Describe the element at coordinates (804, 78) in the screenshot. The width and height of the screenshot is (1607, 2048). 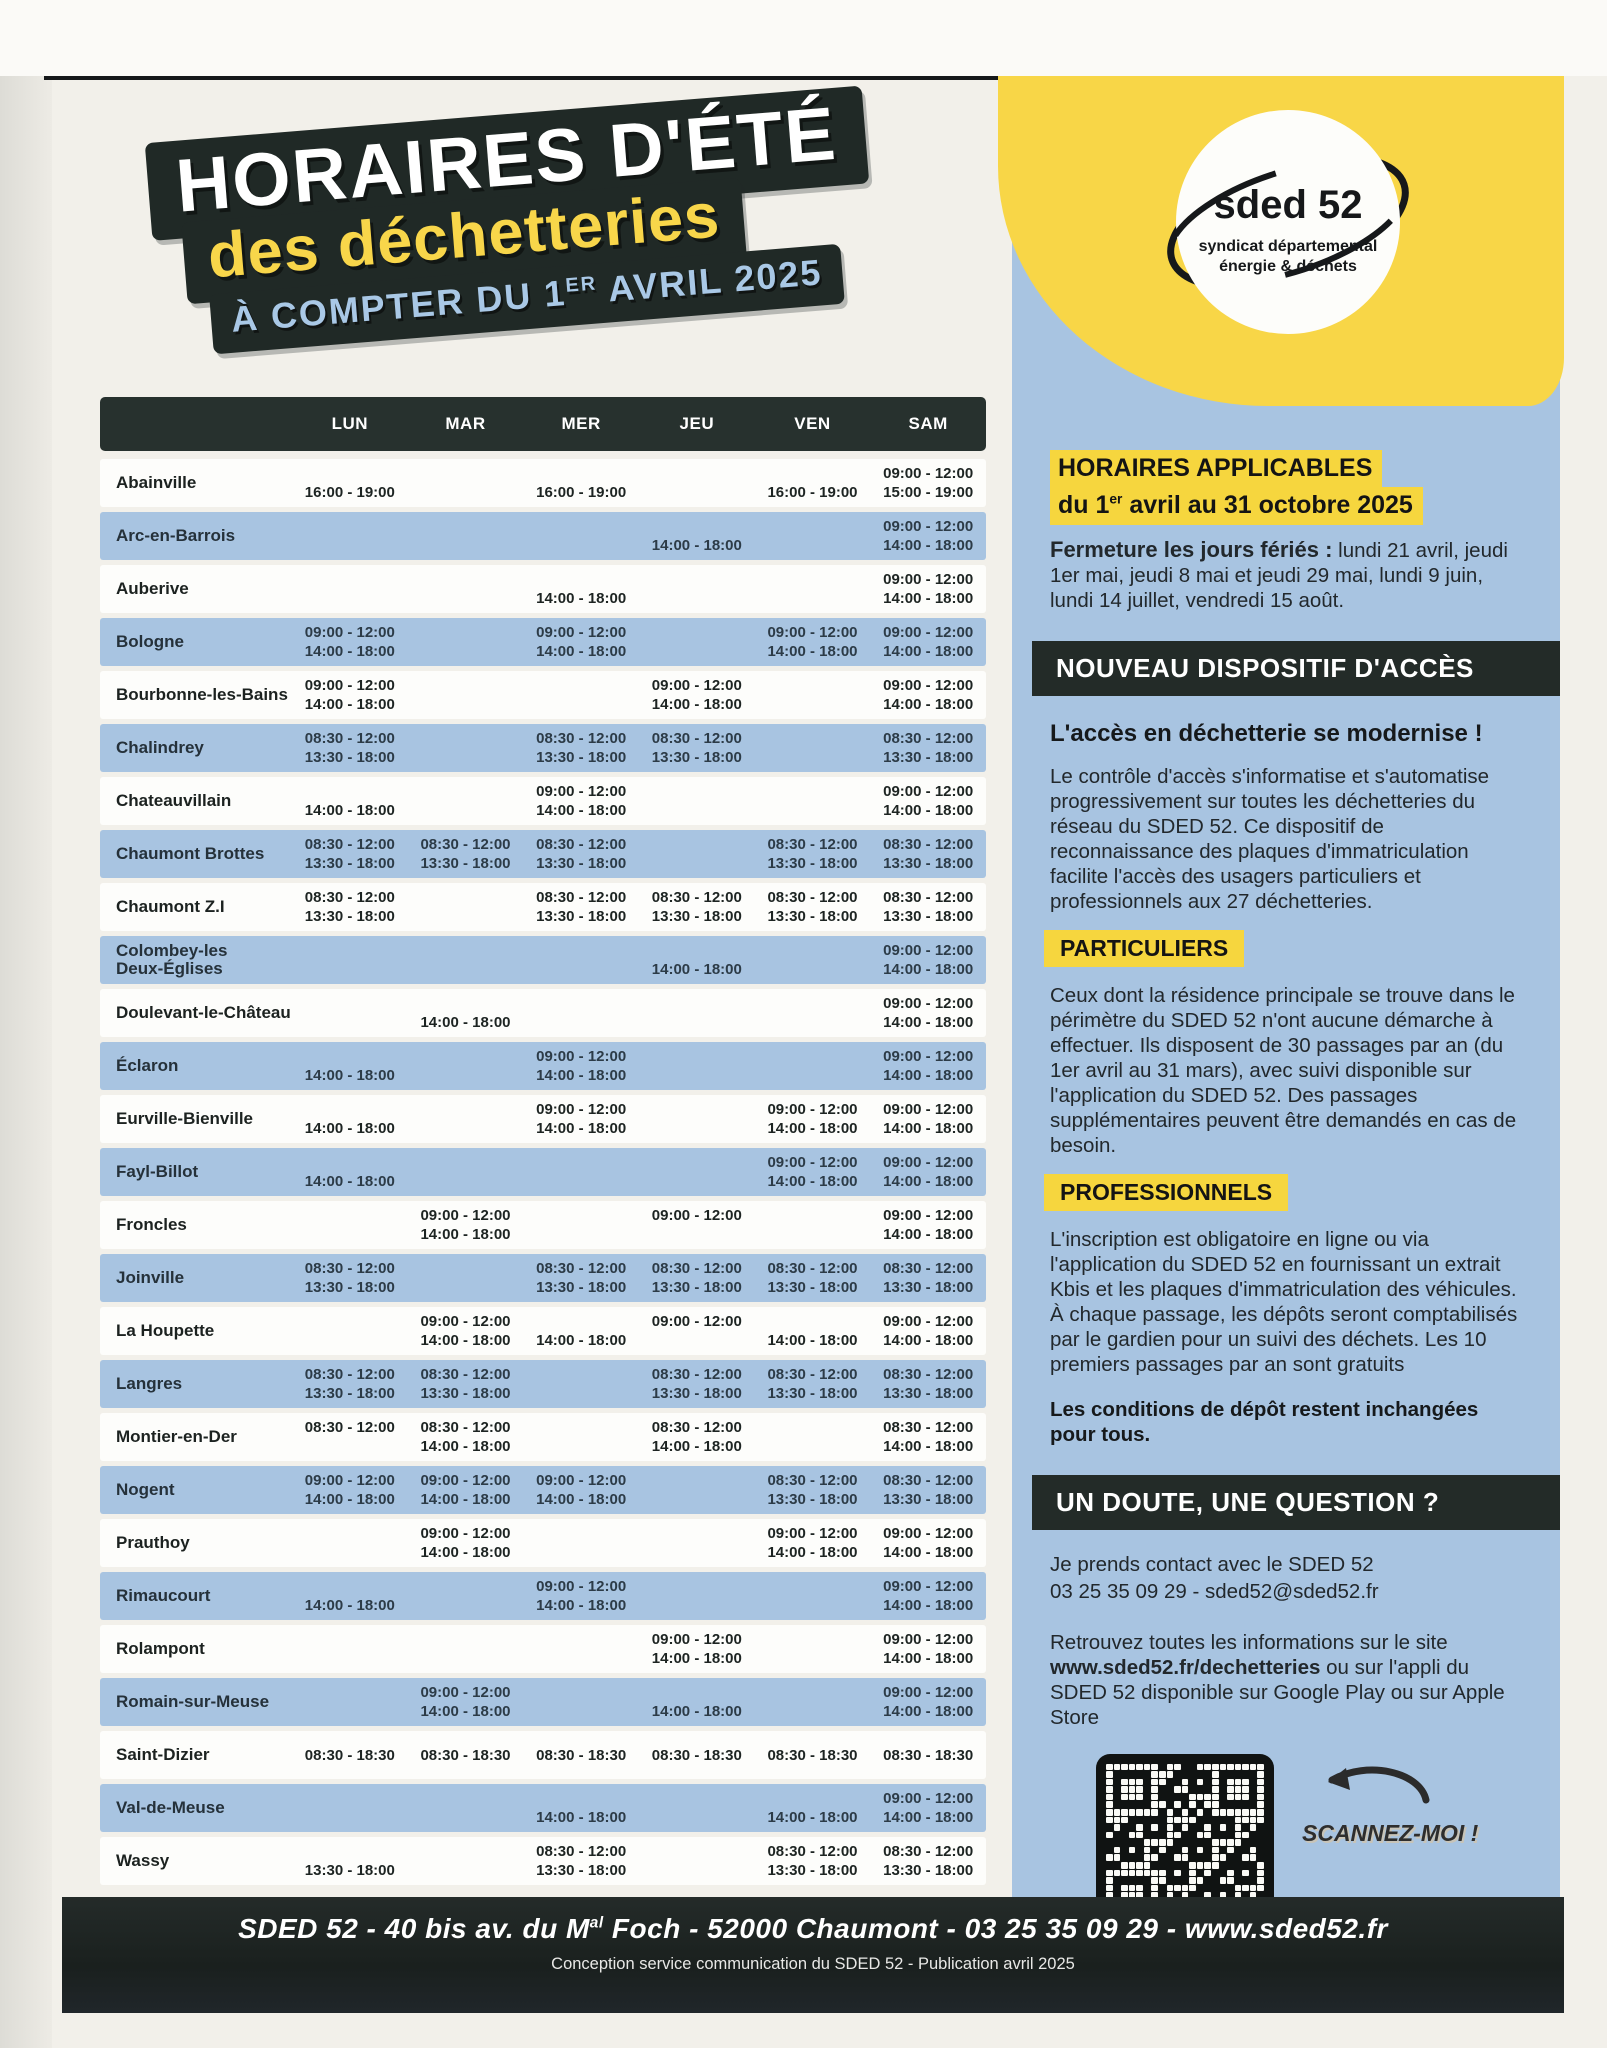
I see `top-border-line` at that location.